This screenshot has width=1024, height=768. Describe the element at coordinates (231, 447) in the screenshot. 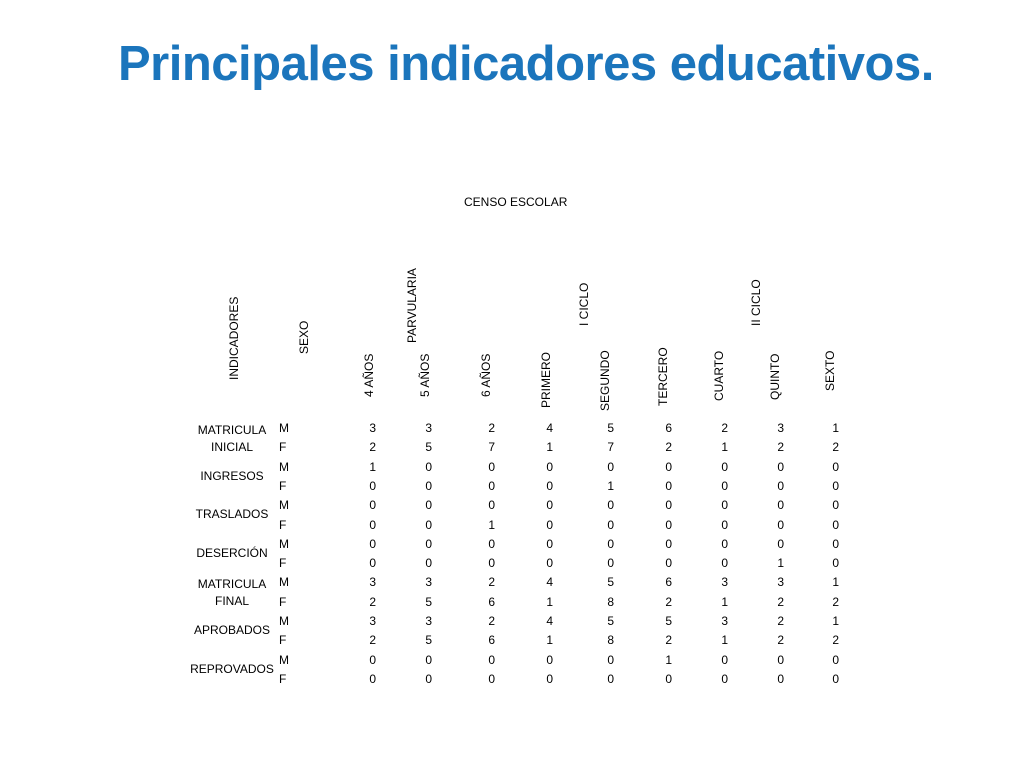

I see `indicator-label-line: INICIAL` at that location.